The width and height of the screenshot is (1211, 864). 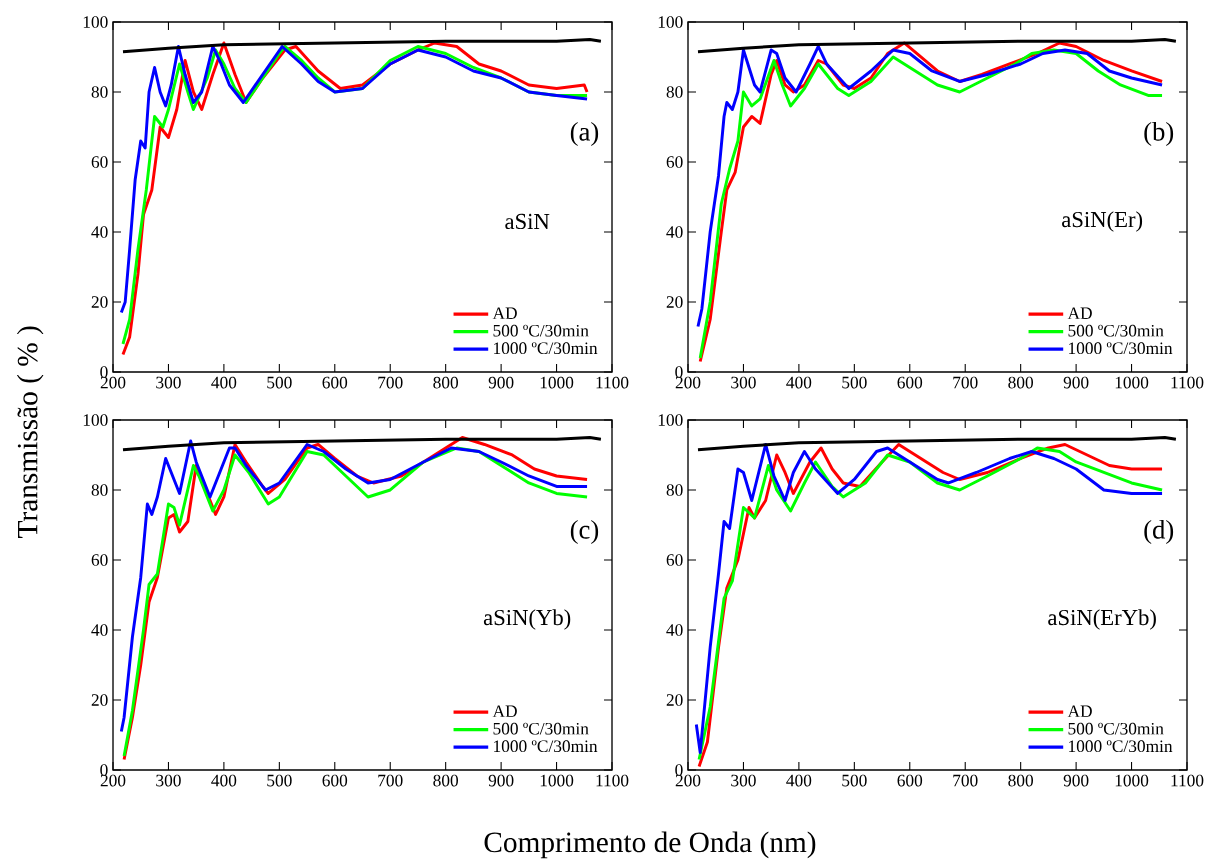 I want to click on annotation: aSiN(Er), so click(x=1102, y=221).